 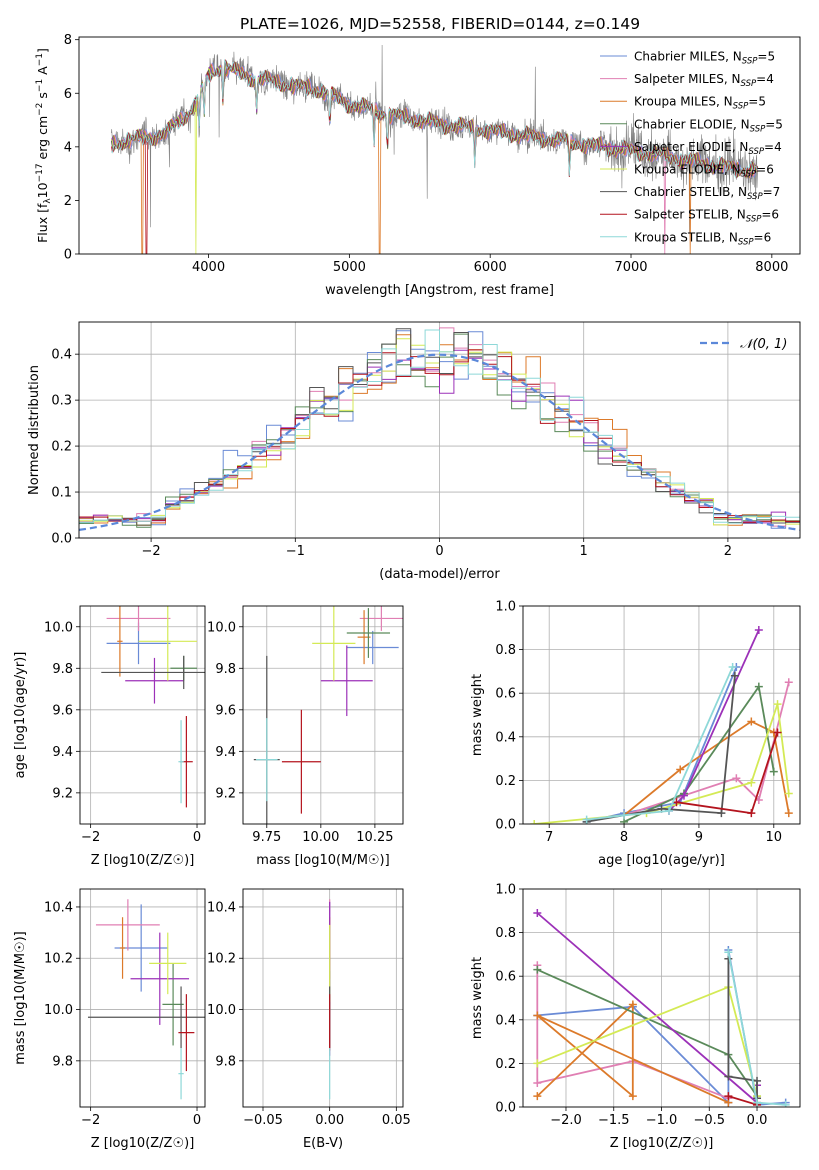 I want to click on y-tick-label: 0.4, so click(x=505, y=737).